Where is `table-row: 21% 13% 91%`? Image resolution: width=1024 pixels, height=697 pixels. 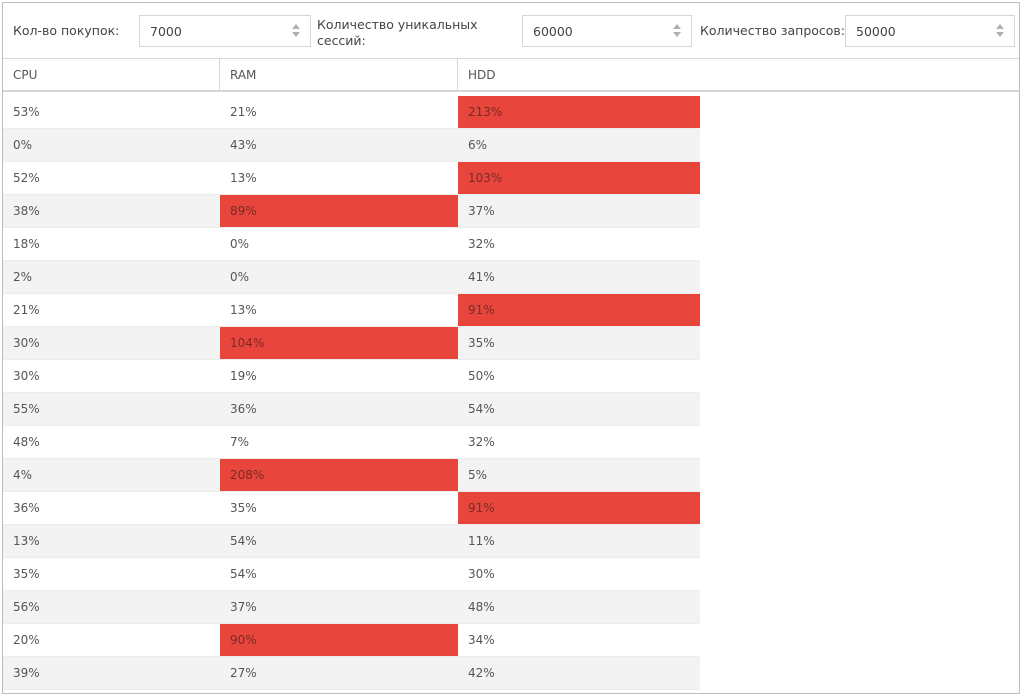 table-row: 21% 13% 91% is located at coordinates (351, 310).